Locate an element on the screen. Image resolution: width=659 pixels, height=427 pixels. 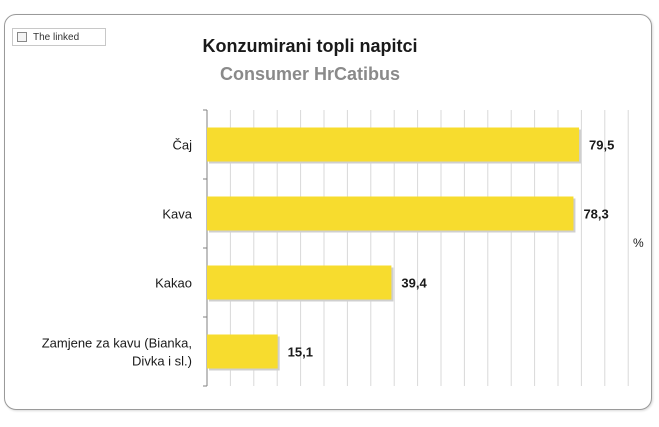
category-label: Kakao is located at coordinates (173, 283).